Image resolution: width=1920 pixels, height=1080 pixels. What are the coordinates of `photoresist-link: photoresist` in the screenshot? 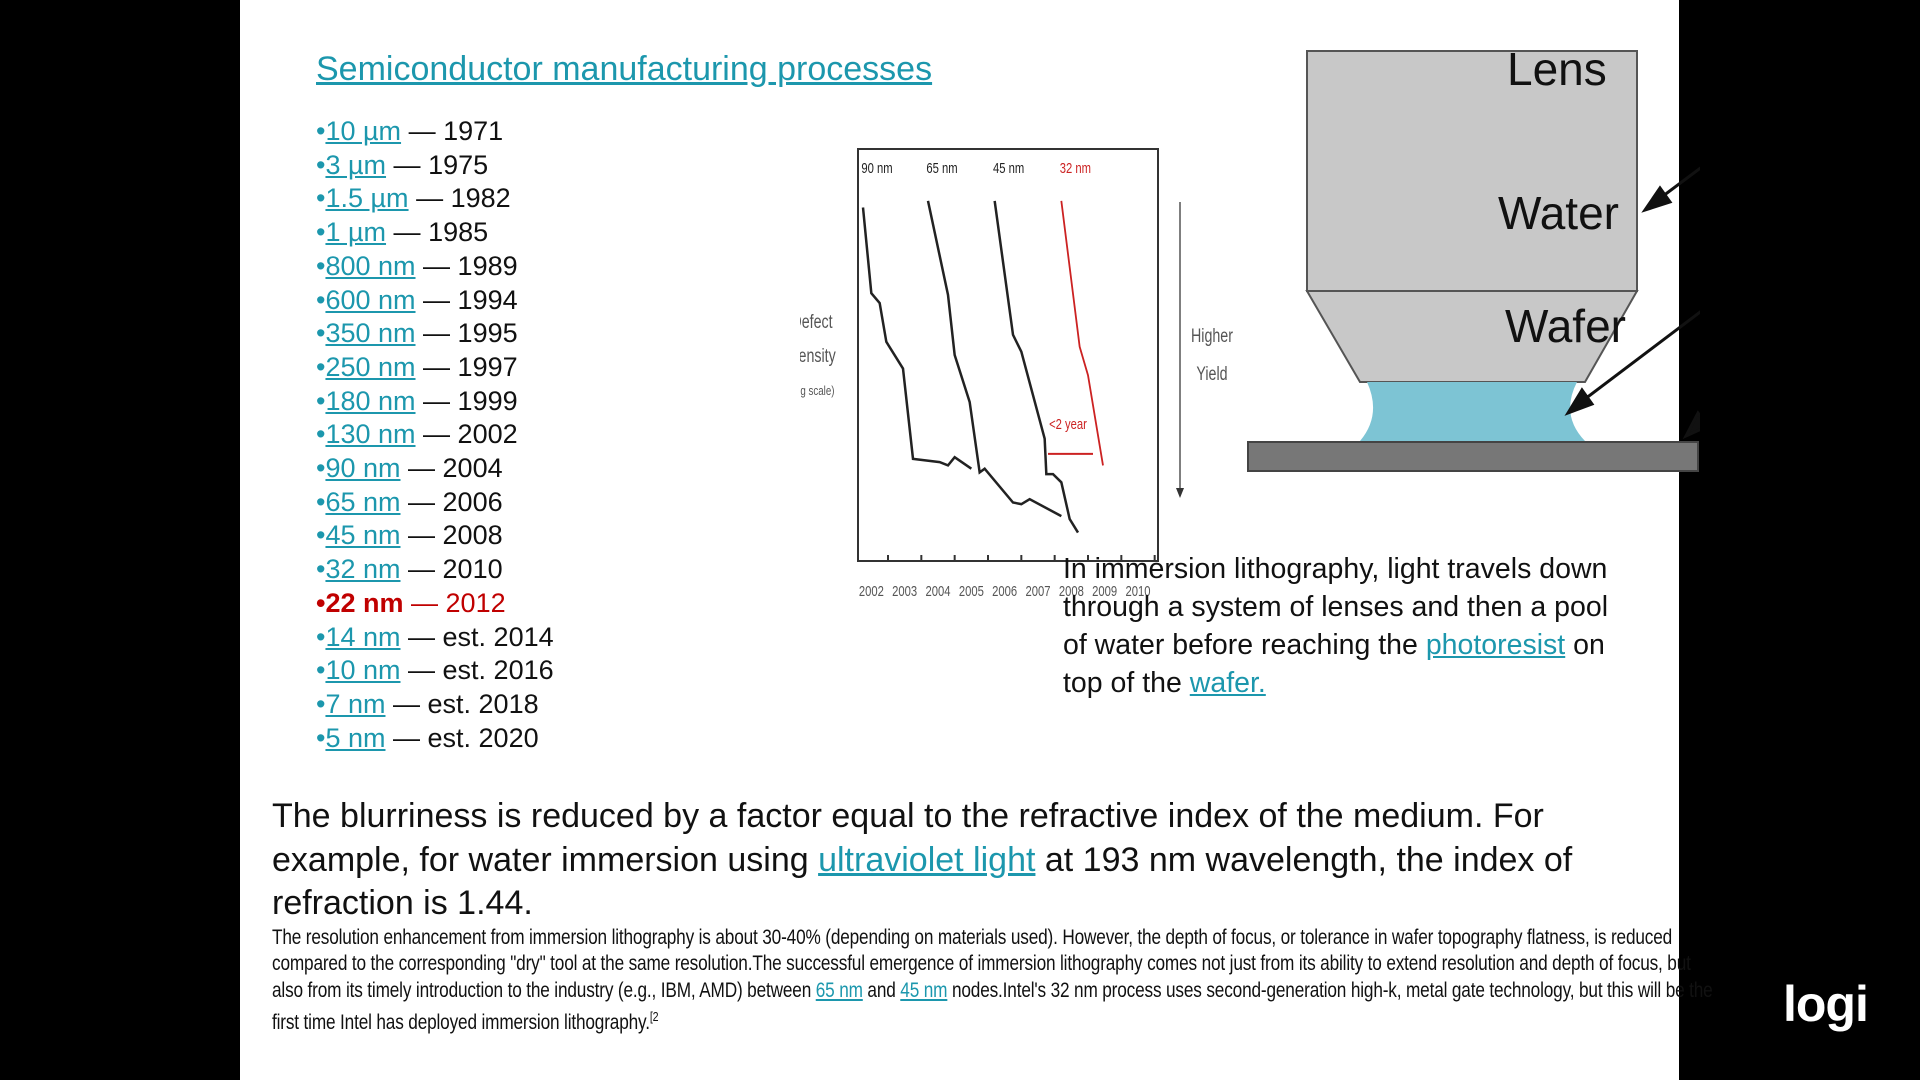 It's located at (1495, 645).